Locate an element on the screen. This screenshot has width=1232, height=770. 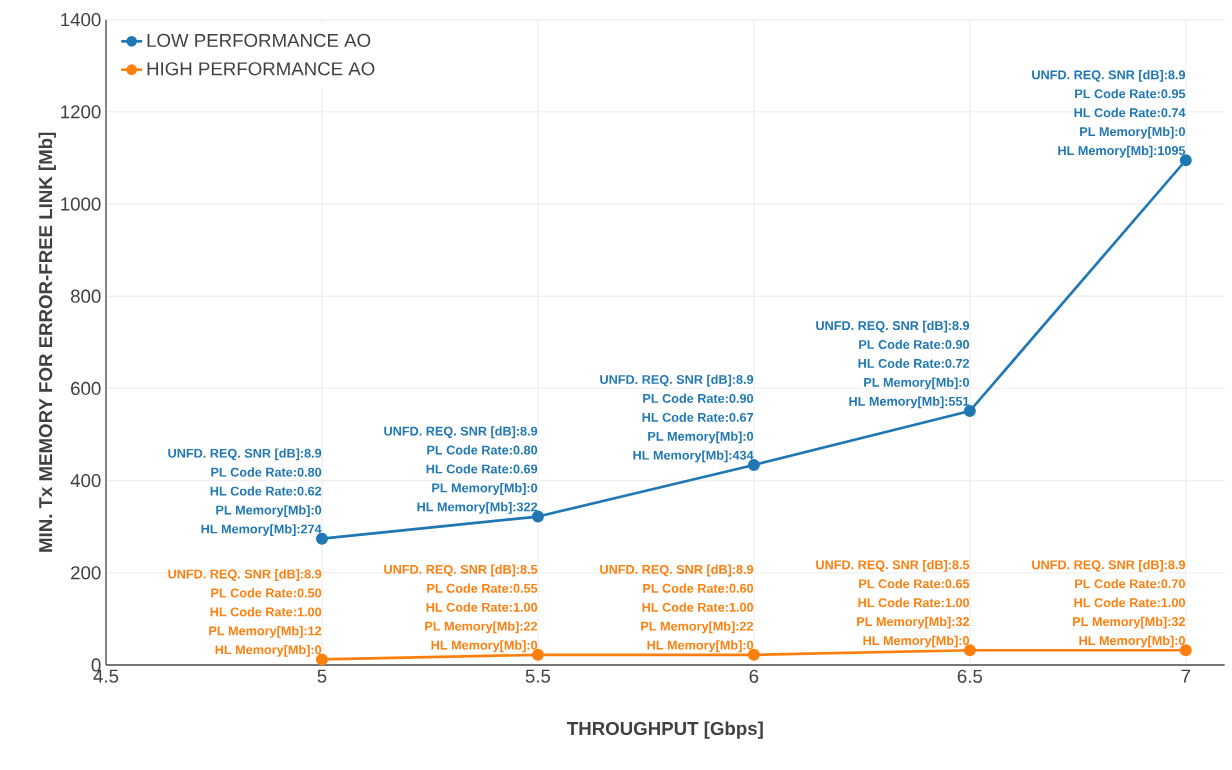
annotation: PL Code Rate:0.95 is located at coordinates (1130, 93).